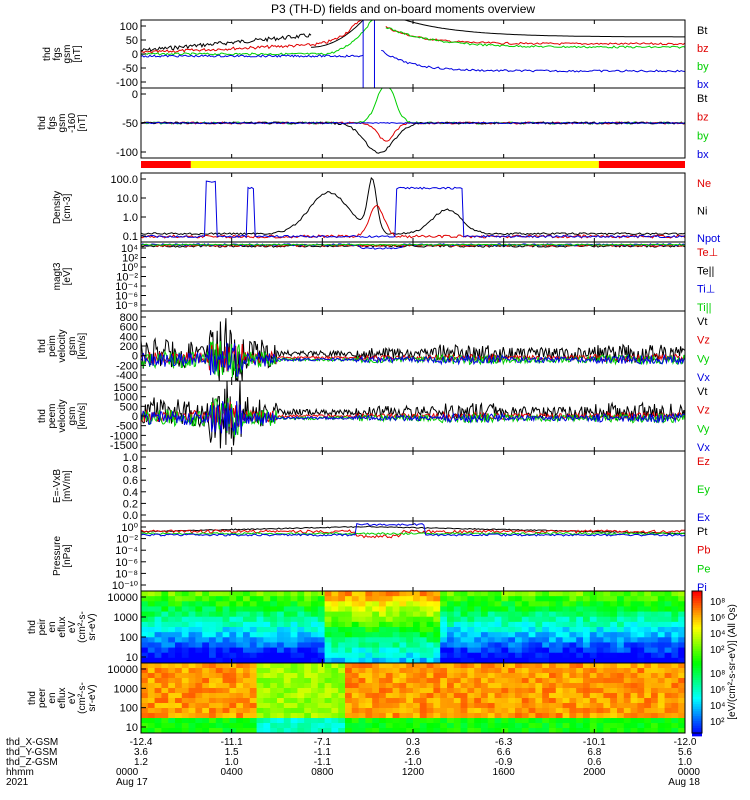 The image size is (750, 800). What do you see at coordinates (130, 259) in the screenshot?
I see `y-tick-label: 10²` at bounding box center [130, 259].